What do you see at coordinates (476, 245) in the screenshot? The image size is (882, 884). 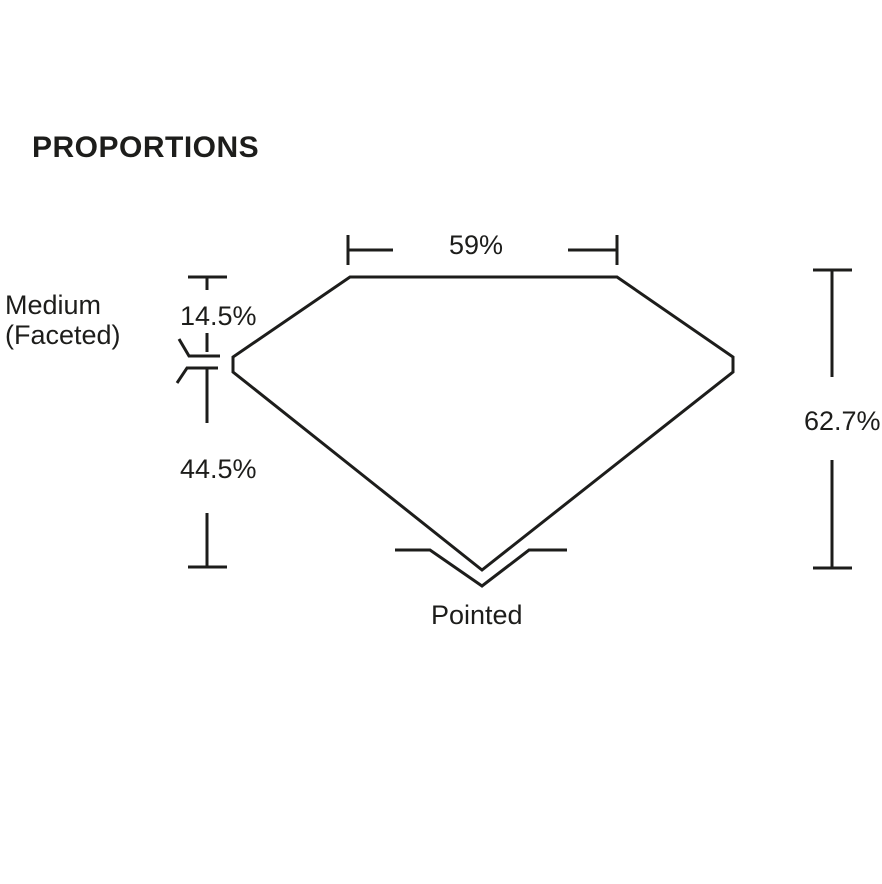 I see `table-width-value: 59%` at bounding box center [476, 245].